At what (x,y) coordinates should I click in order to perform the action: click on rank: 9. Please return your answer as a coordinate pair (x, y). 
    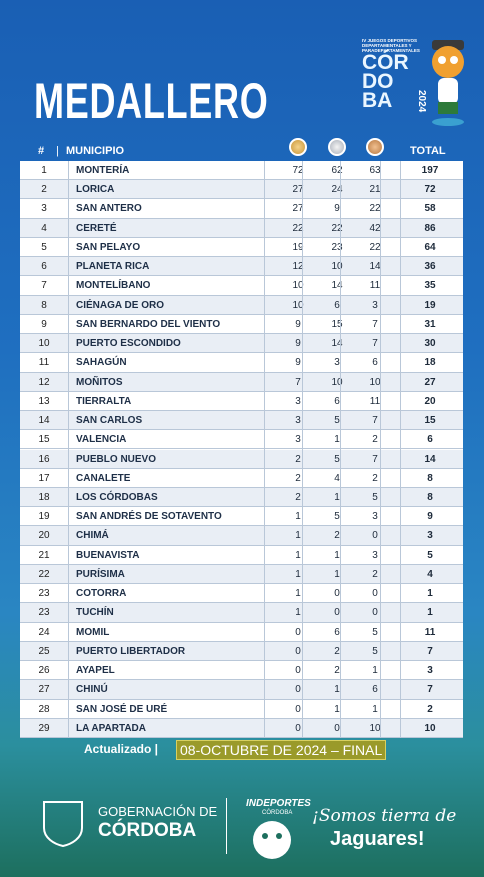
    Looking at the image, I should click on (44, 324).